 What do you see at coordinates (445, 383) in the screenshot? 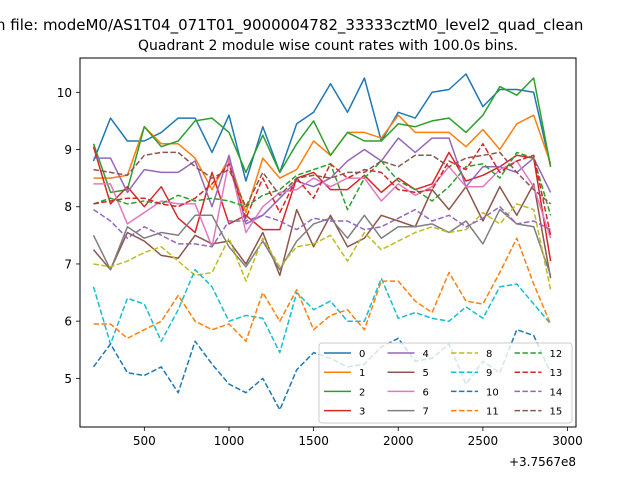
I see `legend-frame` at bounding box center [445, 383].